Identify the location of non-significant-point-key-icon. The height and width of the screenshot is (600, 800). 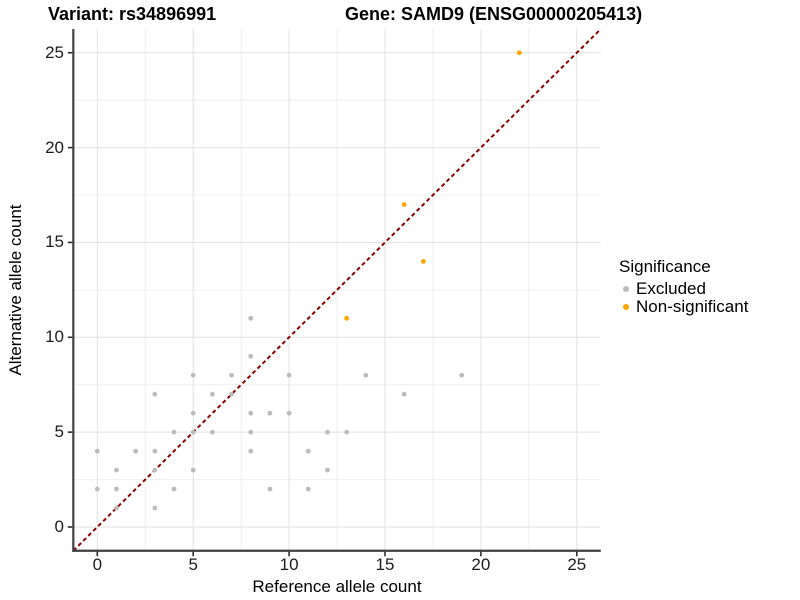
(626, 307).